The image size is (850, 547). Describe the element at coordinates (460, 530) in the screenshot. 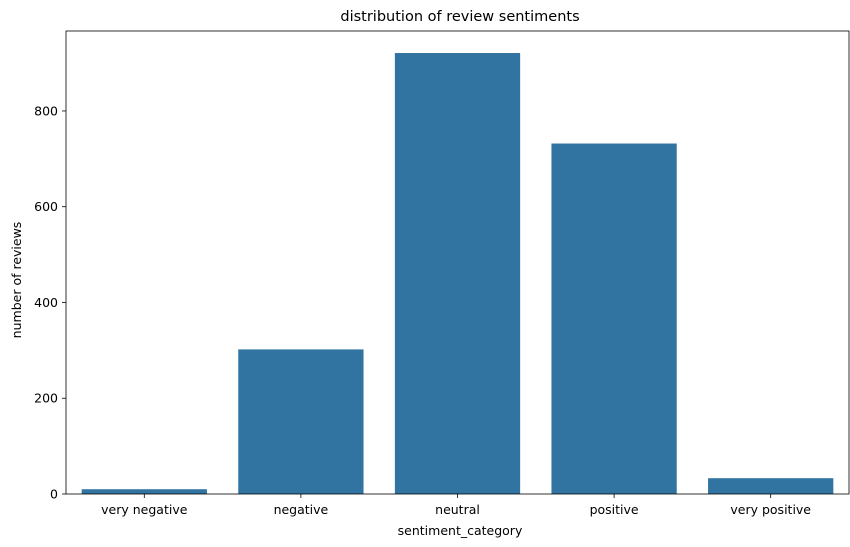

I see `x-axis-label: sentiment_category` at that location.